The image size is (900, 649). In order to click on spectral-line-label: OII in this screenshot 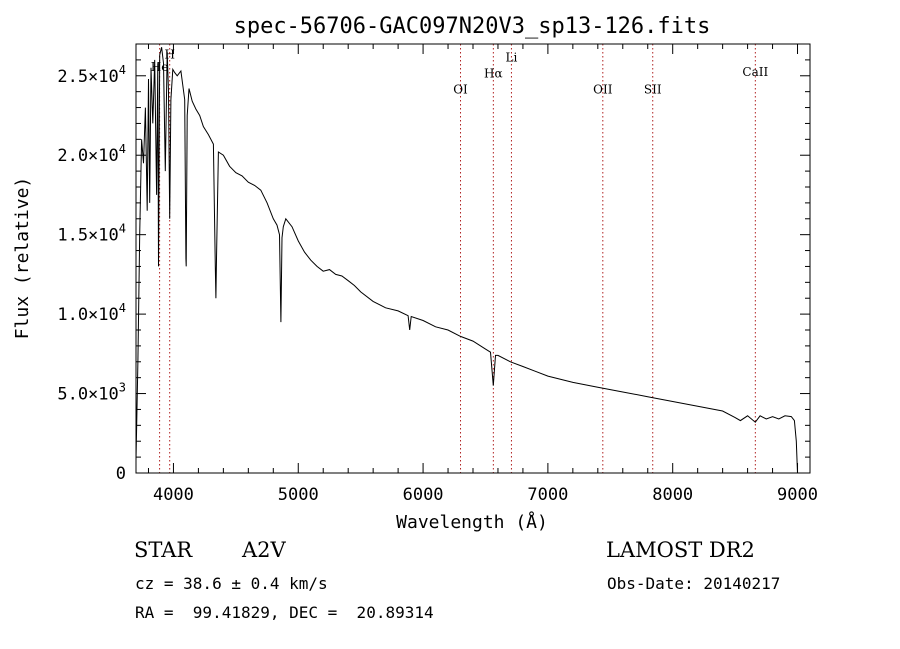, I will do `click(603, 89)`.